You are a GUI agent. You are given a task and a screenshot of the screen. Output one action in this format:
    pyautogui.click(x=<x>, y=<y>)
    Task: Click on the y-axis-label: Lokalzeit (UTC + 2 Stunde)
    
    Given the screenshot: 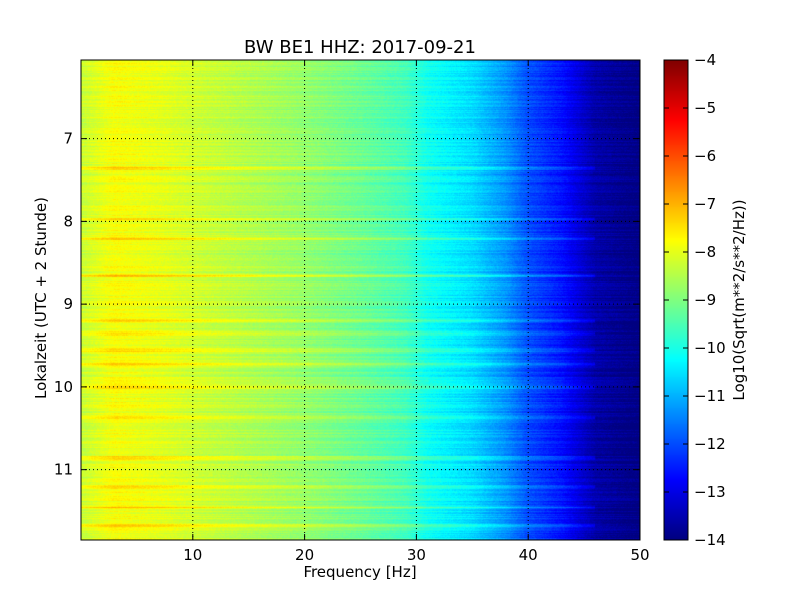 What is the action you would take?
    pyautogui.click(x=41, y=298)
    